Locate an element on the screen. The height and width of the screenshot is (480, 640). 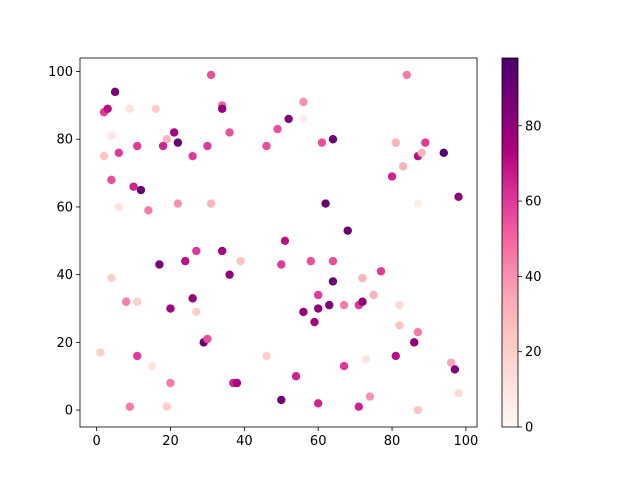
x-tick-label: 40 is located at coordinates (244, 441).